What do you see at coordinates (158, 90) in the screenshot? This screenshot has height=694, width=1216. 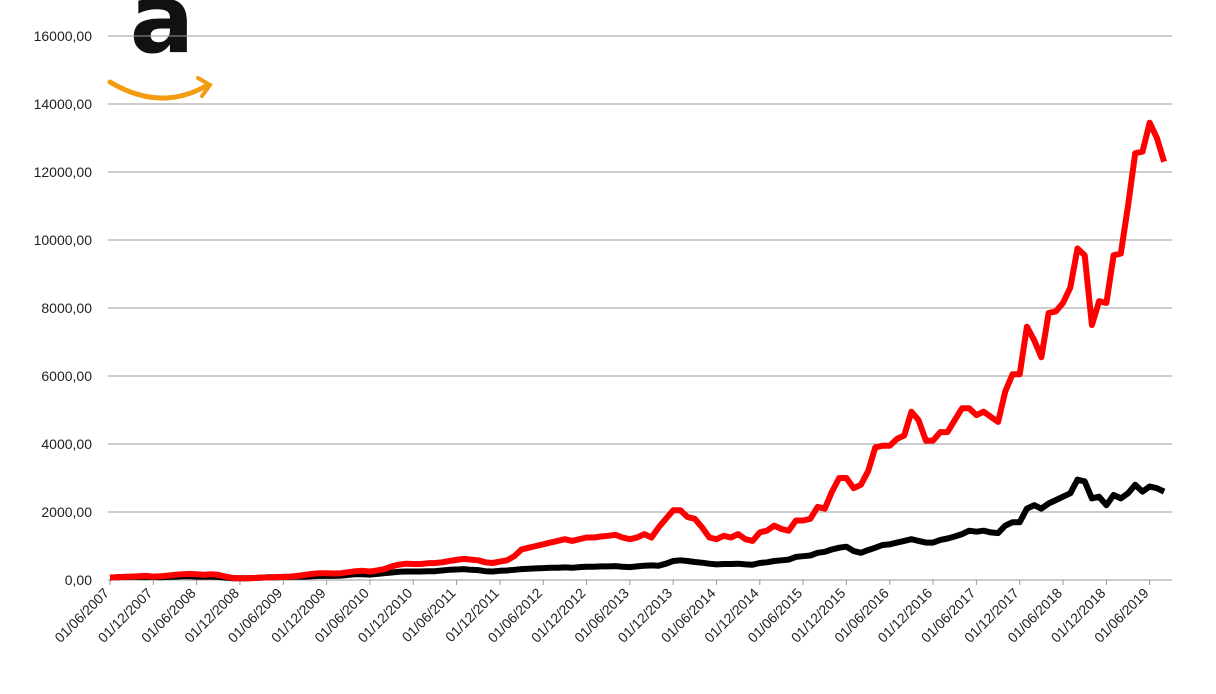 I see `logo-smile` at bounding box center [158, 90].